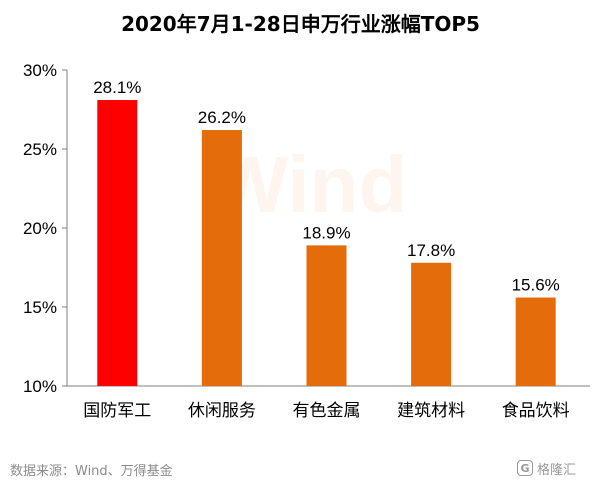  Describe the element at coordinates (117, 87) in the screenshot. I see `data-label: 28.1%` at that location.